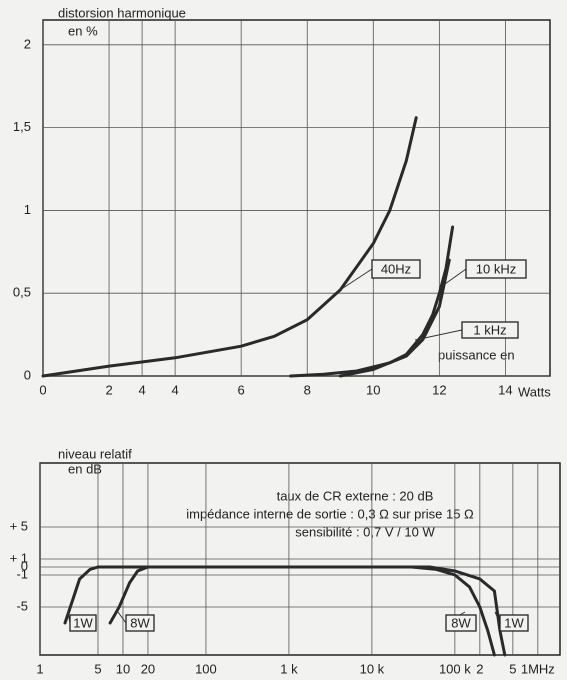 Image resolution: width=567 pixels, height=680 pixels. I want to click on chart-title: niveau relatif, so click(95, 453).